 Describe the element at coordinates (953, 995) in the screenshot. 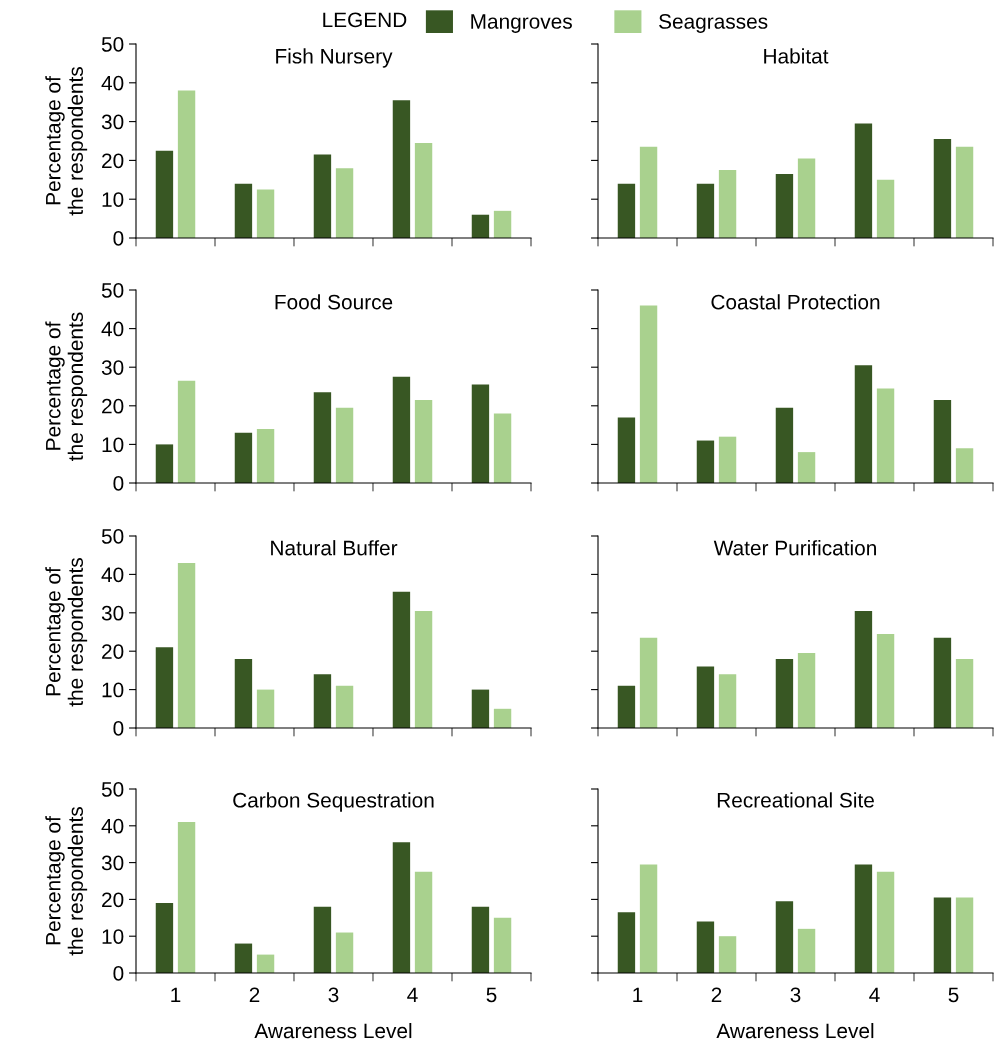

I see `x-tick-label: 5` at that location.